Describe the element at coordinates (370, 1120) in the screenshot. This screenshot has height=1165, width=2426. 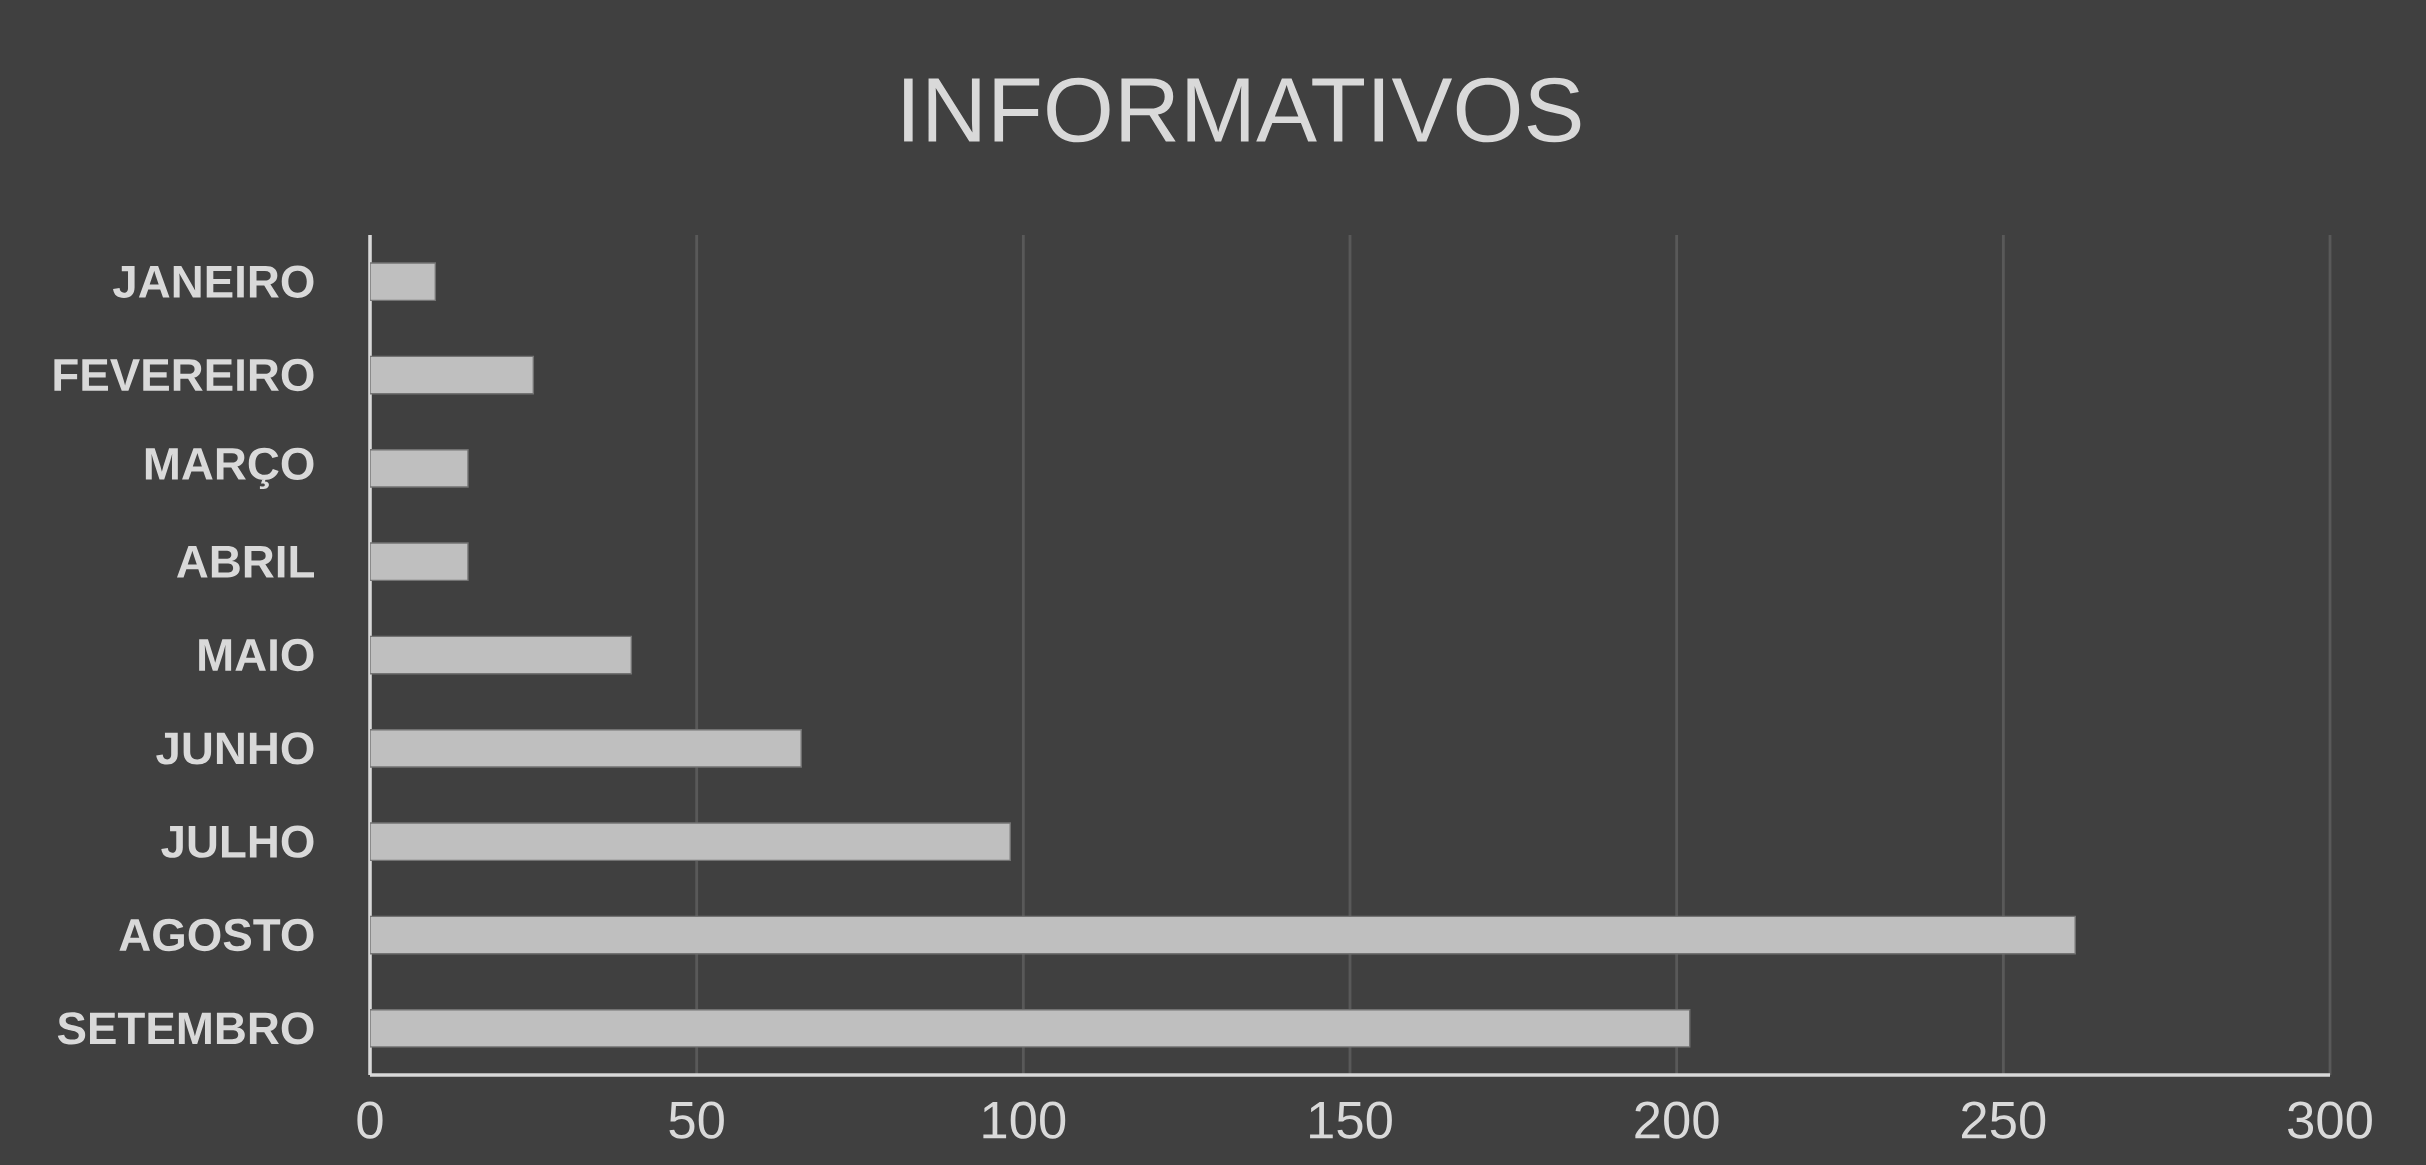
I see `x-tick-label: 0` at that location.